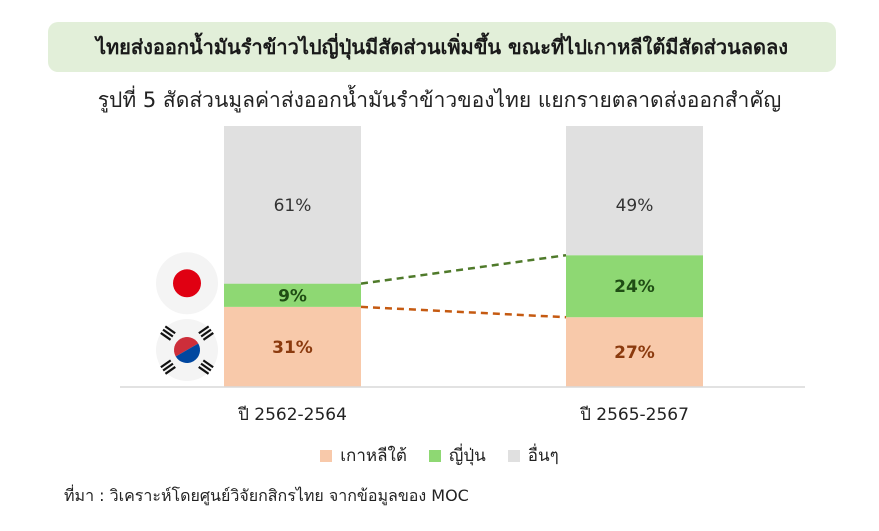  I want to click on connector-japan, so click(463, 269).